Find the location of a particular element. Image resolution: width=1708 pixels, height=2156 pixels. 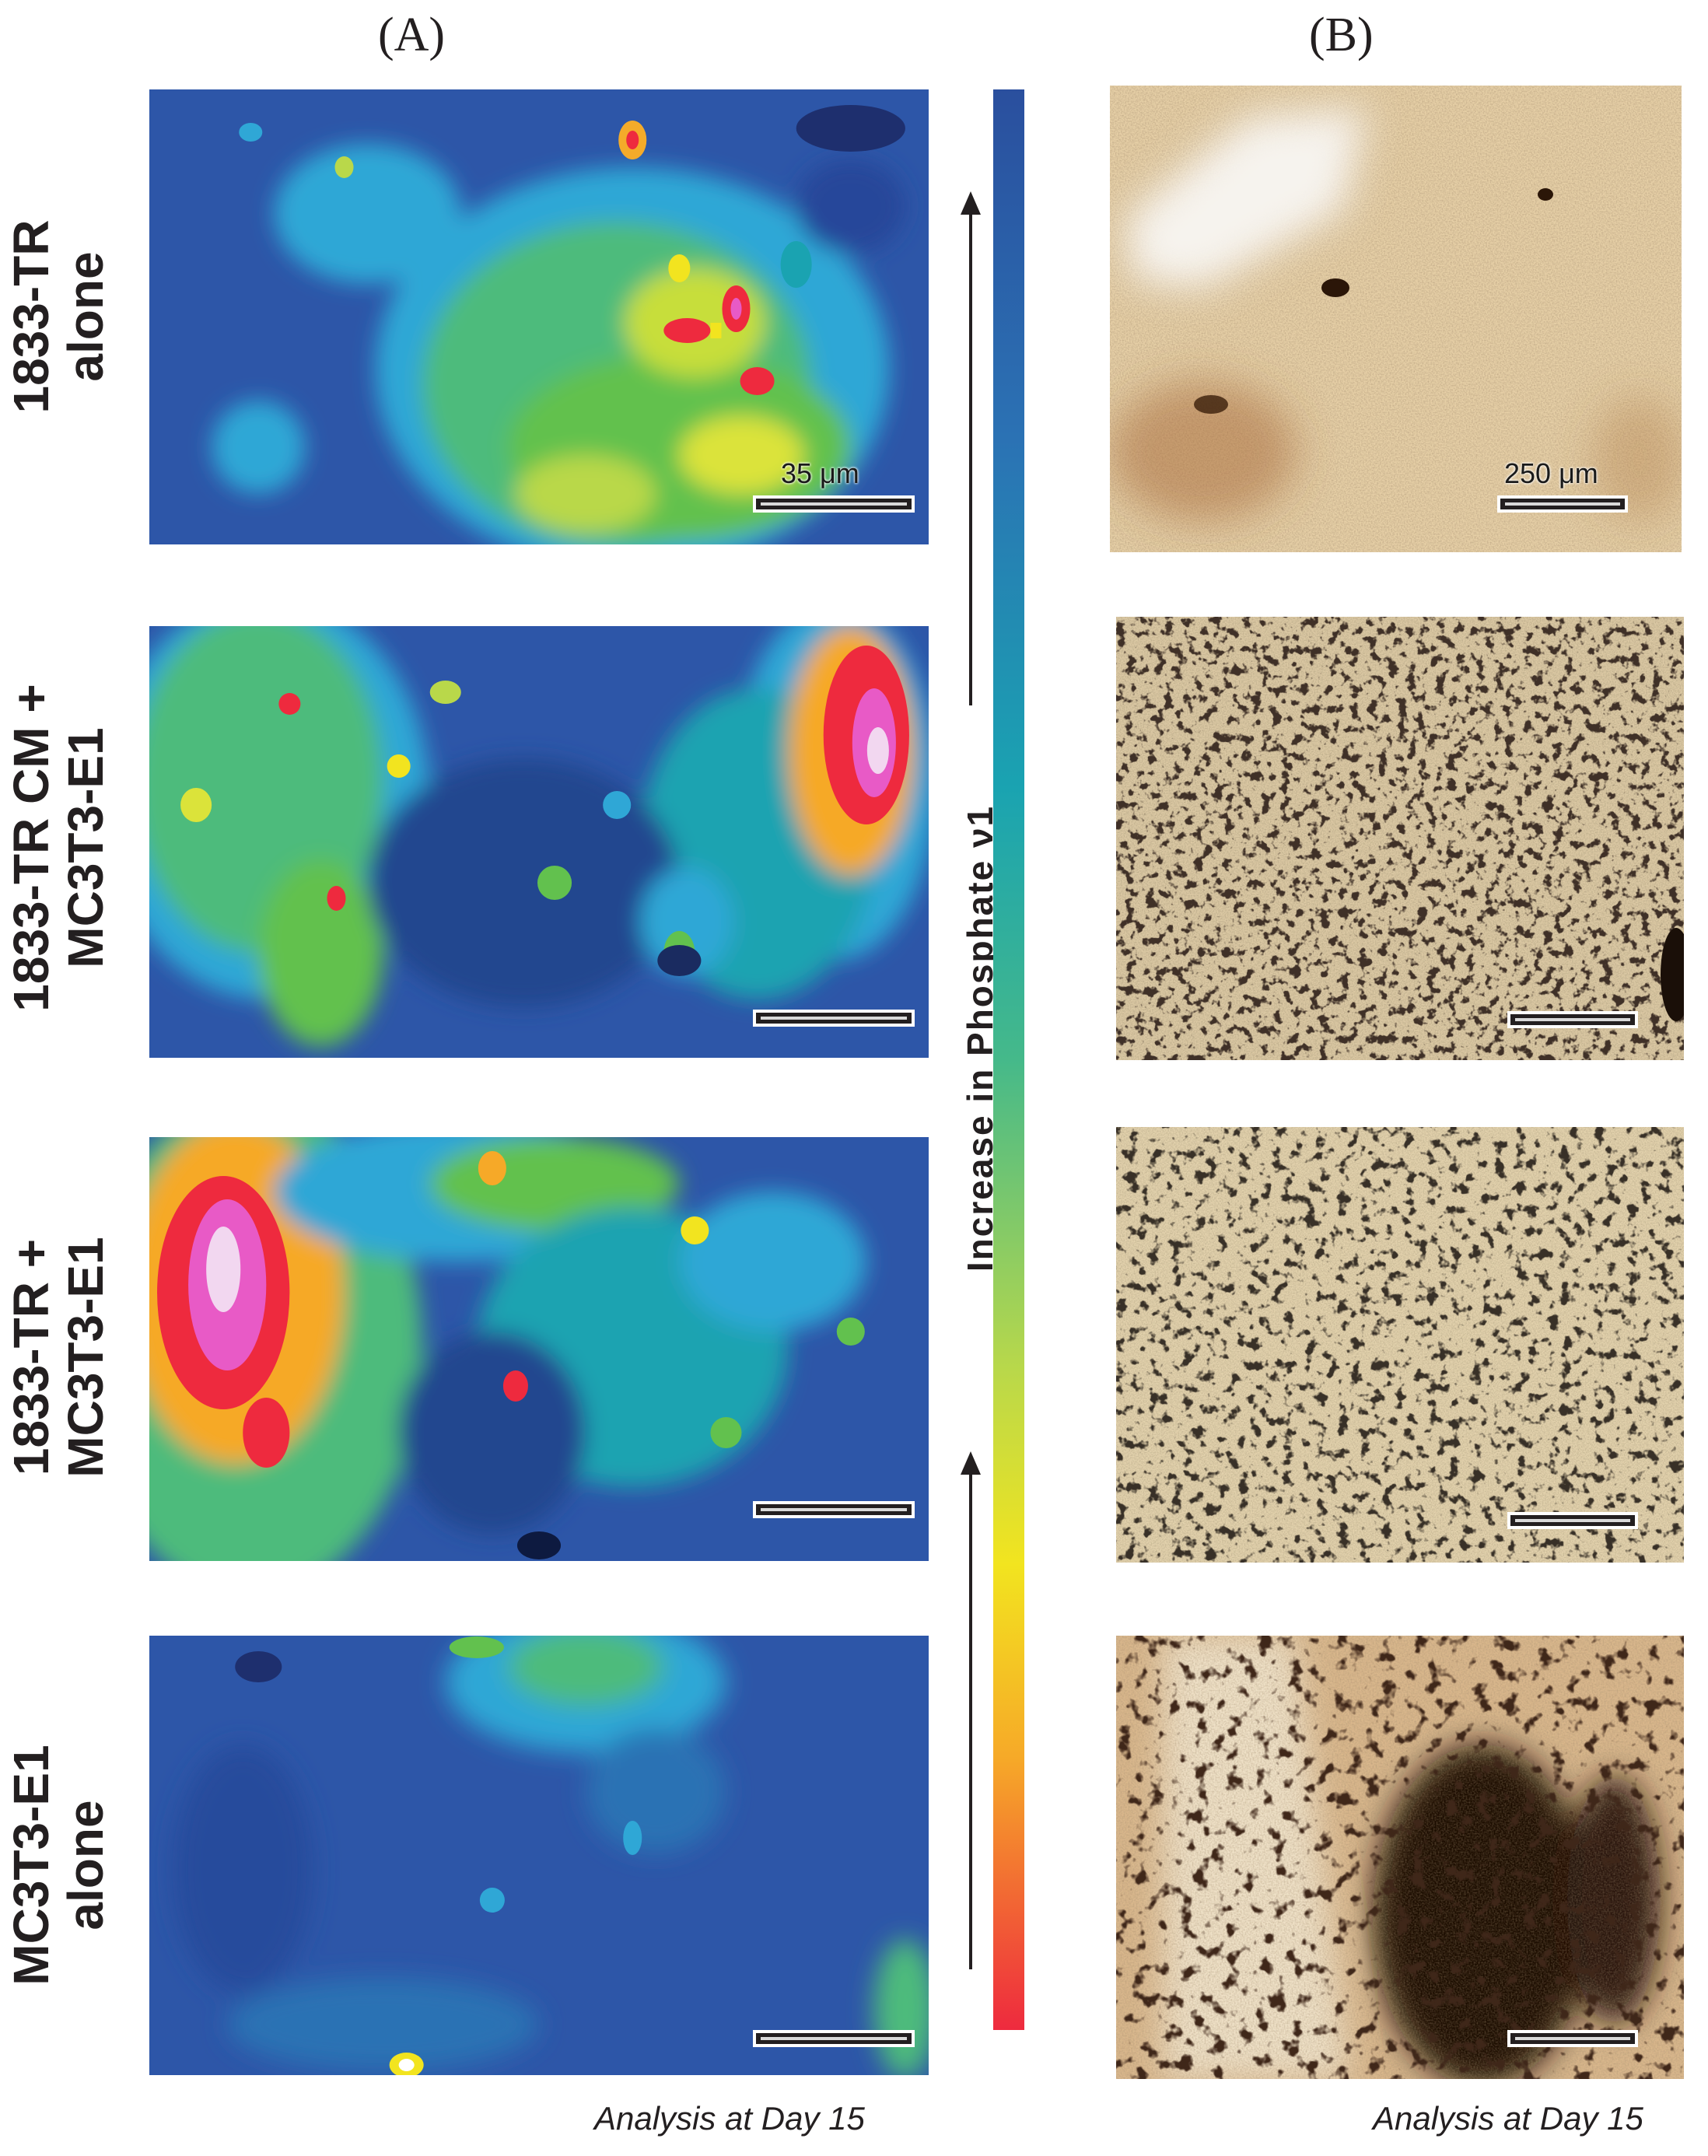

micrograph-1833-tr-mc3t3 is located at coordinates (1400, 1345).